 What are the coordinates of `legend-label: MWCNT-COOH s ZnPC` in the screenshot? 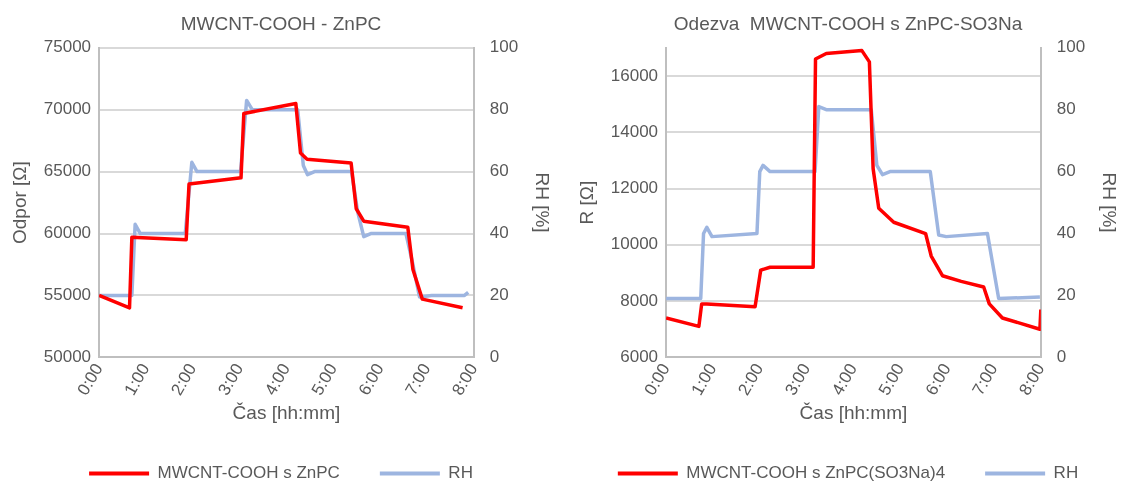 It's located at (248, 473).